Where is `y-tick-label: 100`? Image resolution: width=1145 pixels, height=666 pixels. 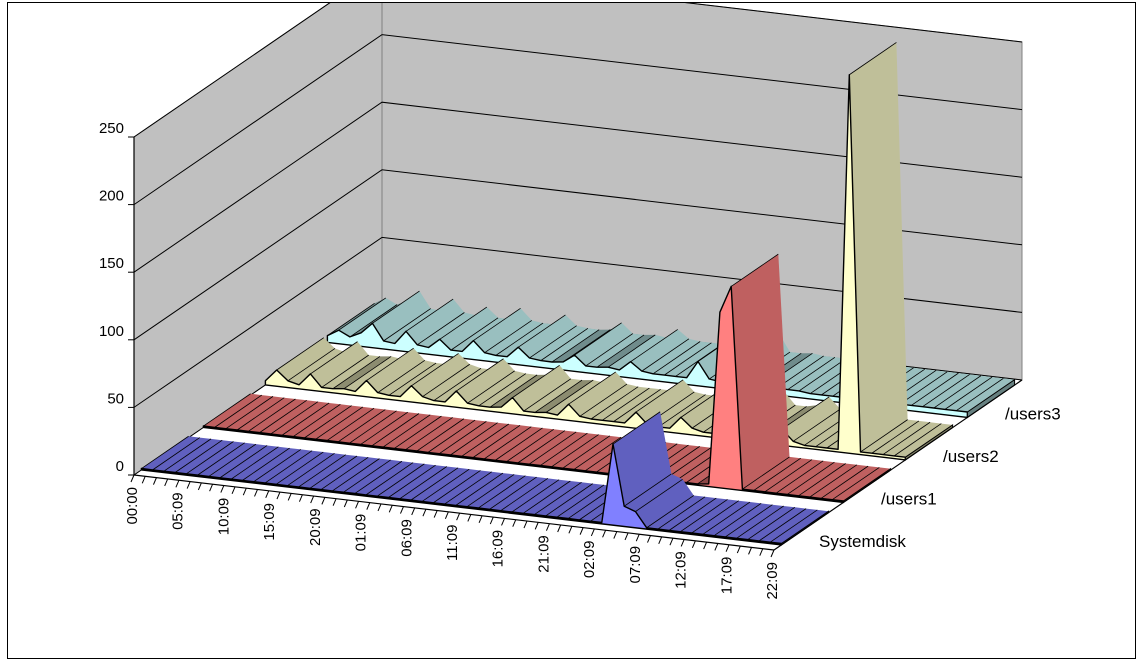 y-tick-label: 100 is located at coordinates (111, 331).